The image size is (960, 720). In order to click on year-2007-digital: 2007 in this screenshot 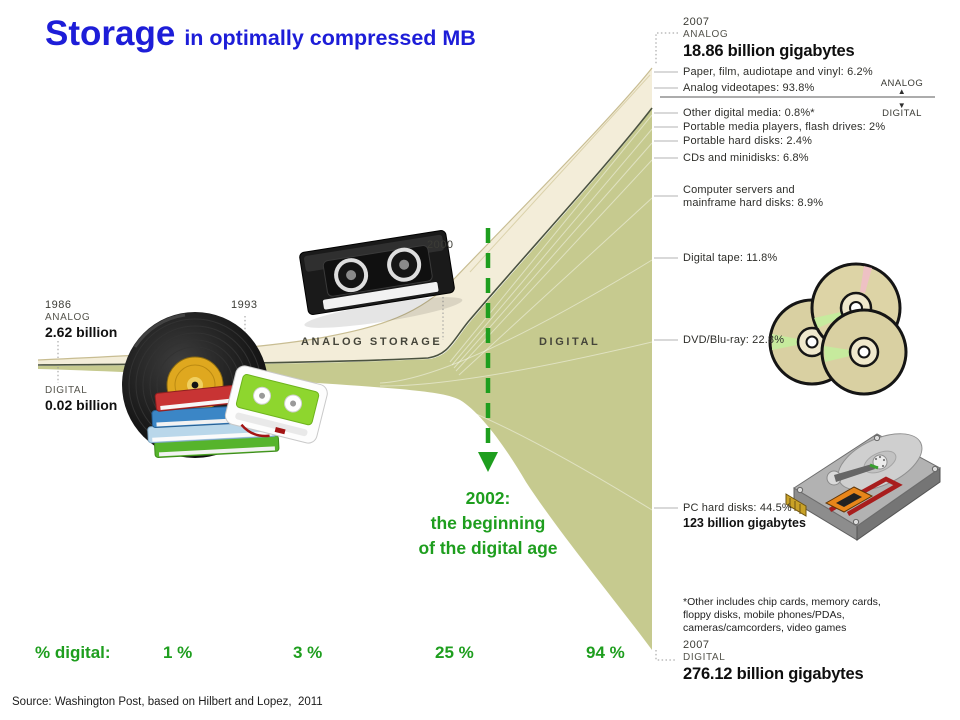, I will do `click(696, 645)`.